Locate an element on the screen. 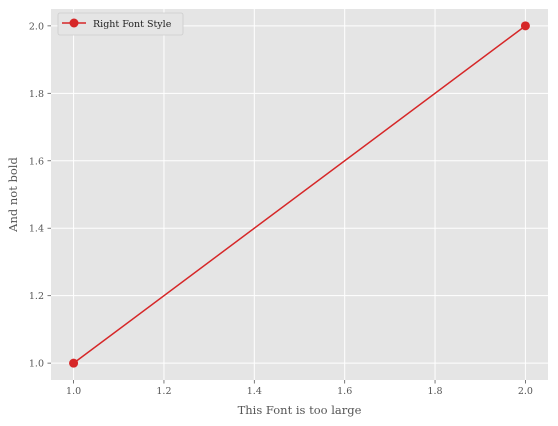 This screenshot has width=558, height=426. y-tick-label: 1.8 is located at coordinates (36, 94).